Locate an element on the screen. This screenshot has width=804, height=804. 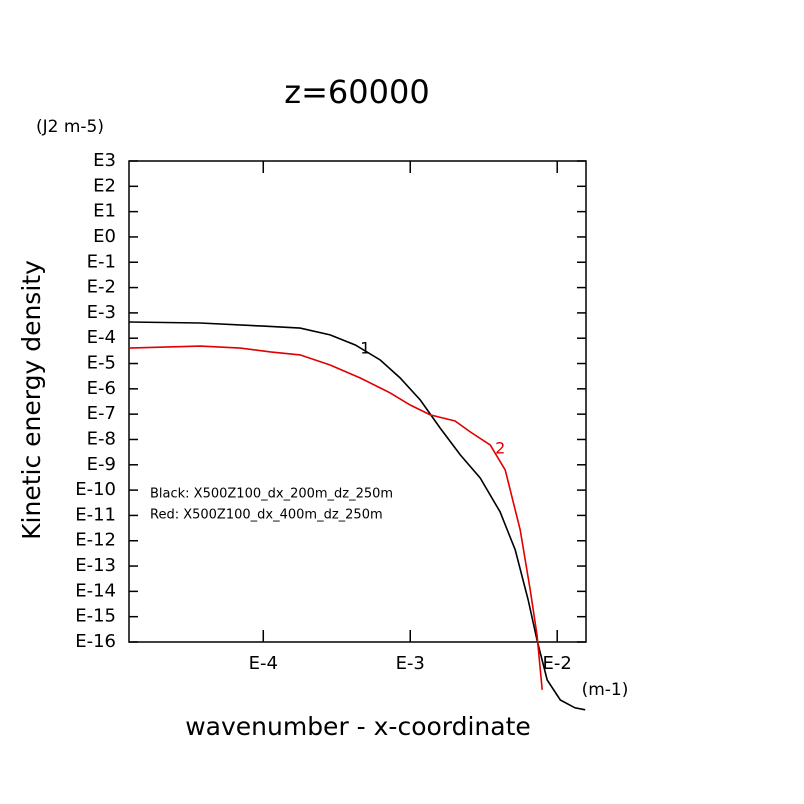
y-tick-label: E1 is located at coordinates (104, 211).